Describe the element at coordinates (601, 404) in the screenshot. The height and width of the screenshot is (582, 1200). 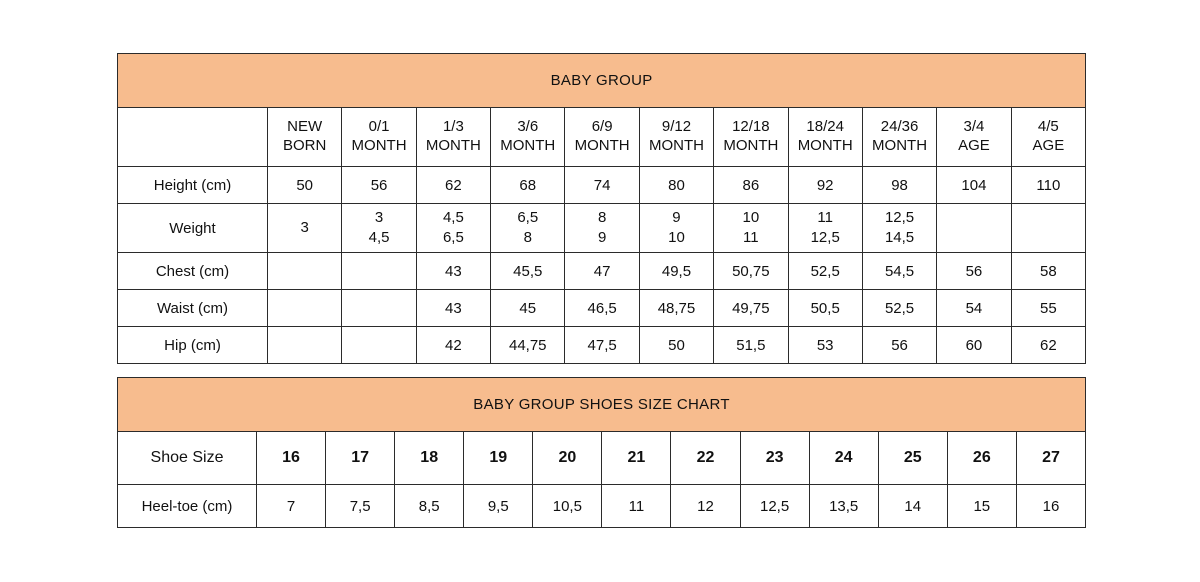
I see `shoes-title: BABY GROUP SHOES SIZE CHART` at that location.